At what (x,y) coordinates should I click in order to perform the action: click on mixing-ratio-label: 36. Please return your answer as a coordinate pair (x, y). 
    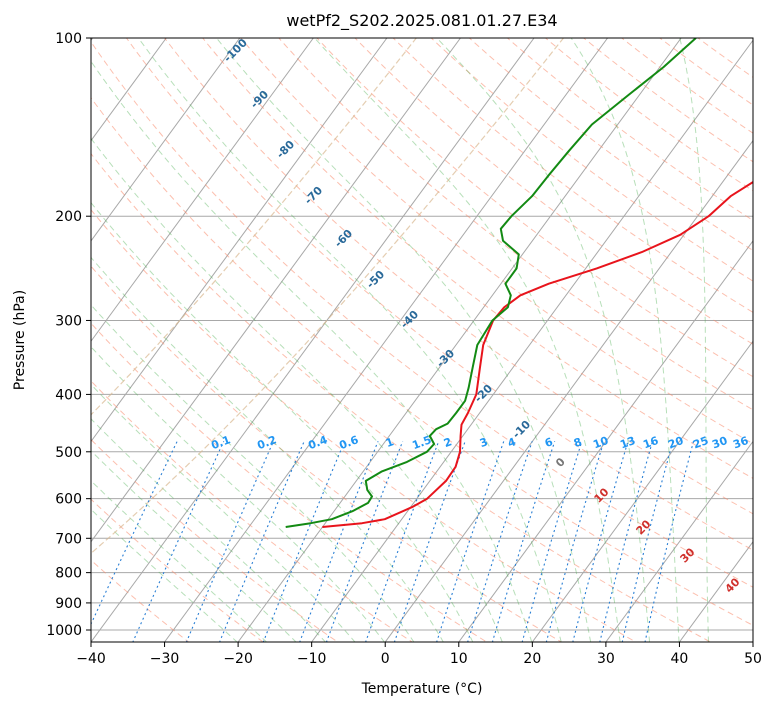
    Looking at the image, I should click on (740, 443).